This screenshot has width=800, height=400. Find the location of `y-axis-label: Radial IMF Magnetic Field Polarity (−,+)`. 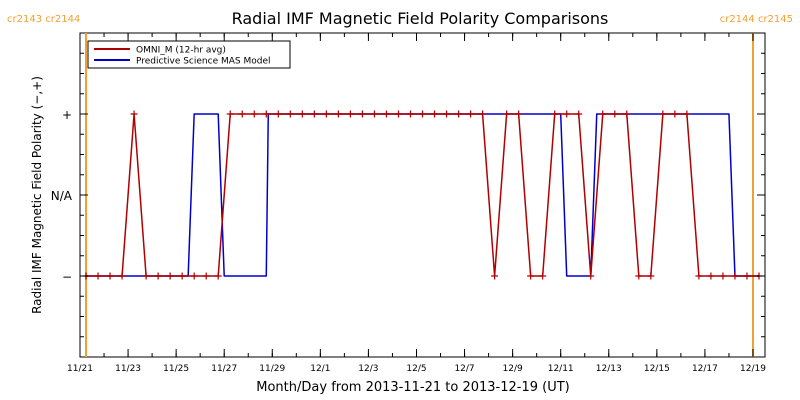

y-axis-label: Radial IMF Magnetic Field Polarity (−,+) is located at coordinates (37, 195).